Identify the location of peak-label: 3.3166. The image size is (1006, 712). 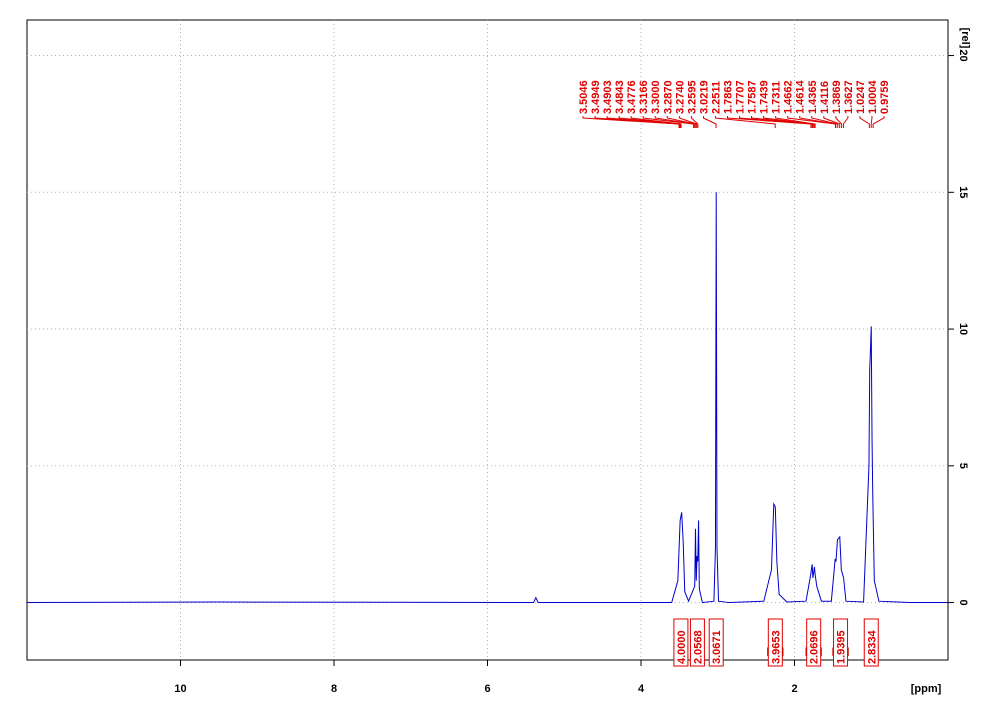
(644, 97).